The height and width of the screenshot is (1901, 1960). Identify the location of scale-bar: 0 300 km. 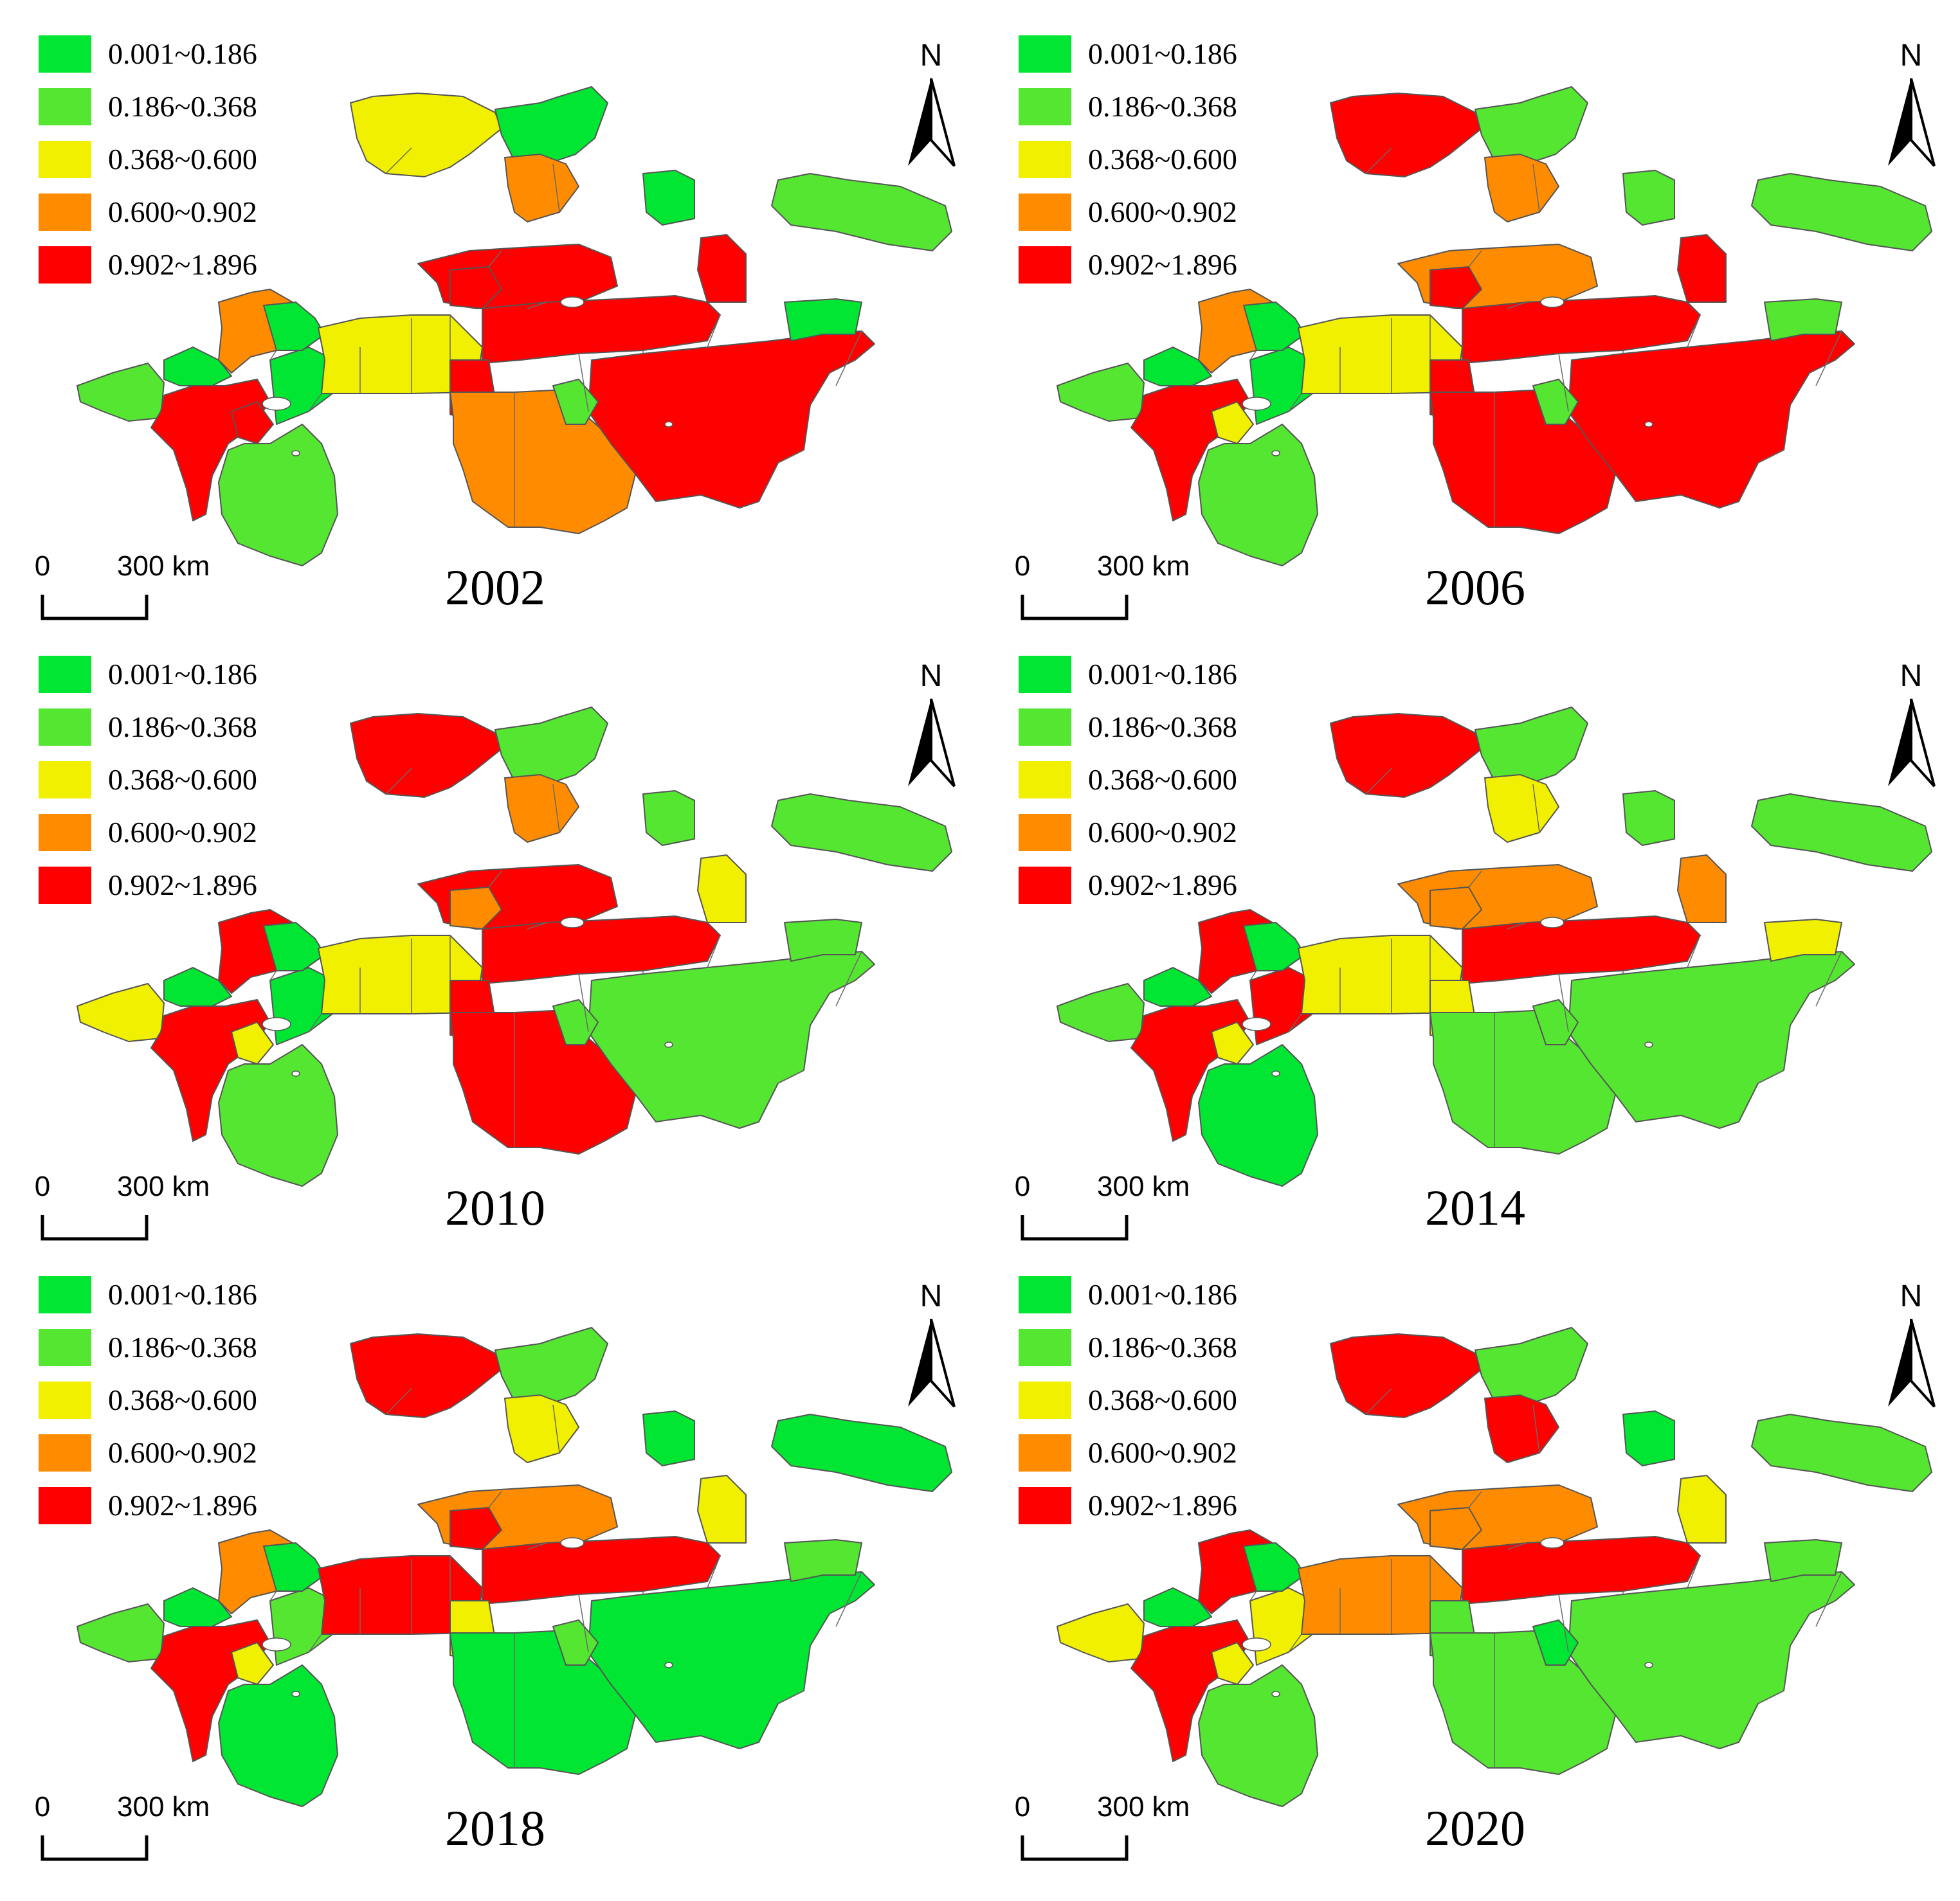
(122, 585).